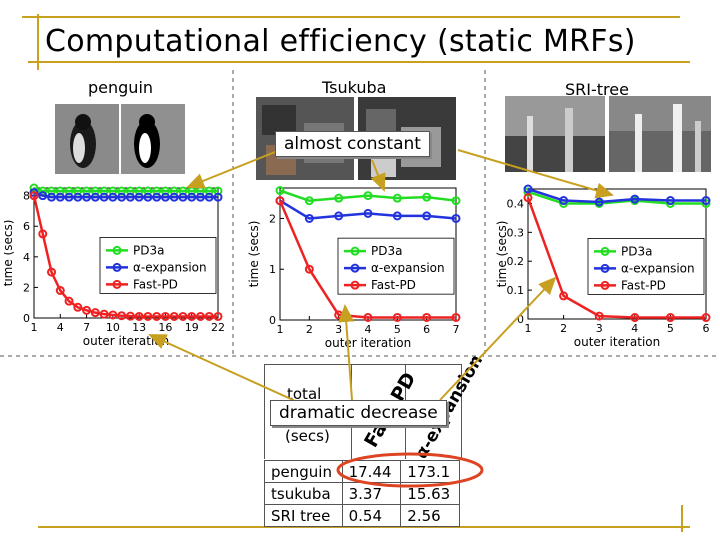  What do you see at coordinates (516, 261) in the screenshot?
I see `y-tick-label: 0.2` at bounding box center [516, 261].